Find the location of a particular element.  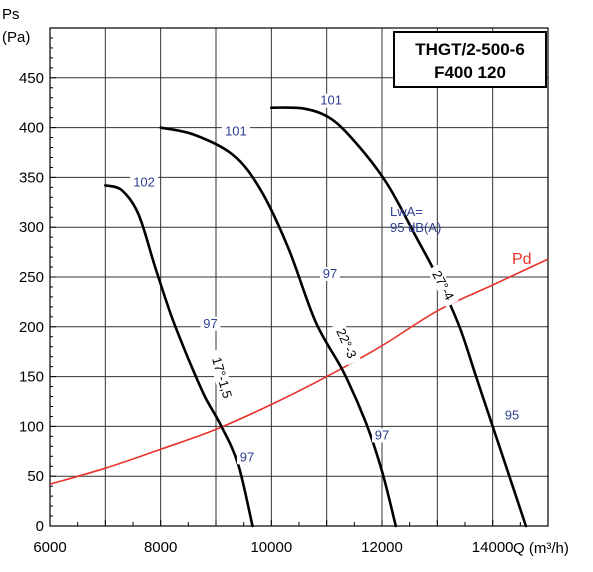

angle-label: 17°-1,5 is located at coordinates (222, 377).